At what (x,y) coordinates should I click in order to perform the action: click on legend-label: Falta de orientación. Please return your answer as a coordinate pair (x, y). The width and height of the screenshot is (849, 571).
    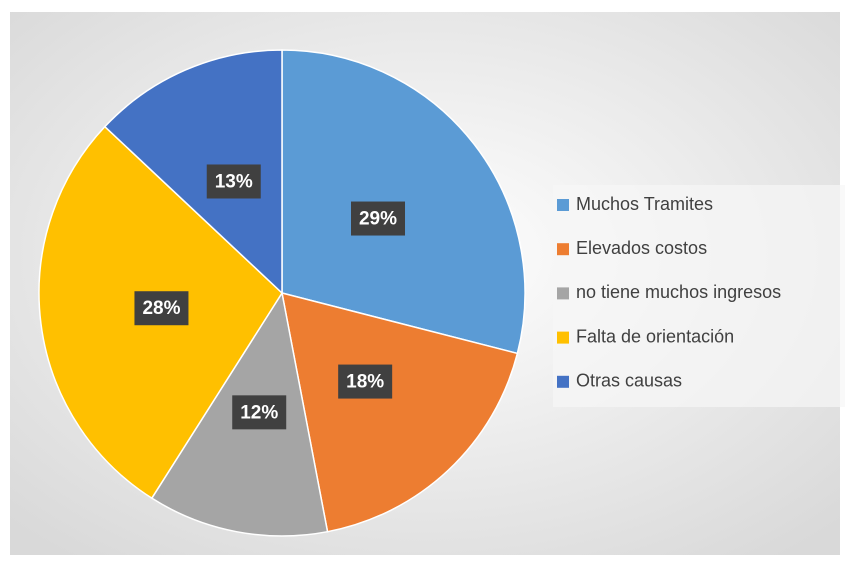
    Looking at the image, I should click on (655, 336).